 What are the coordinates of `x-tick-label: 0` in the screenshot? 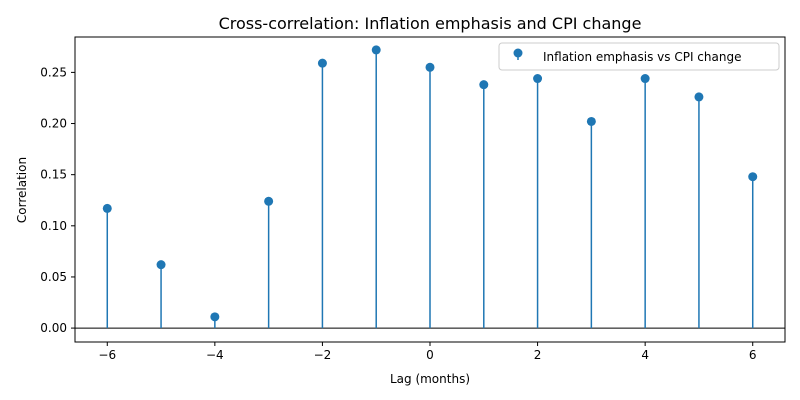 It's located at (430, 355).